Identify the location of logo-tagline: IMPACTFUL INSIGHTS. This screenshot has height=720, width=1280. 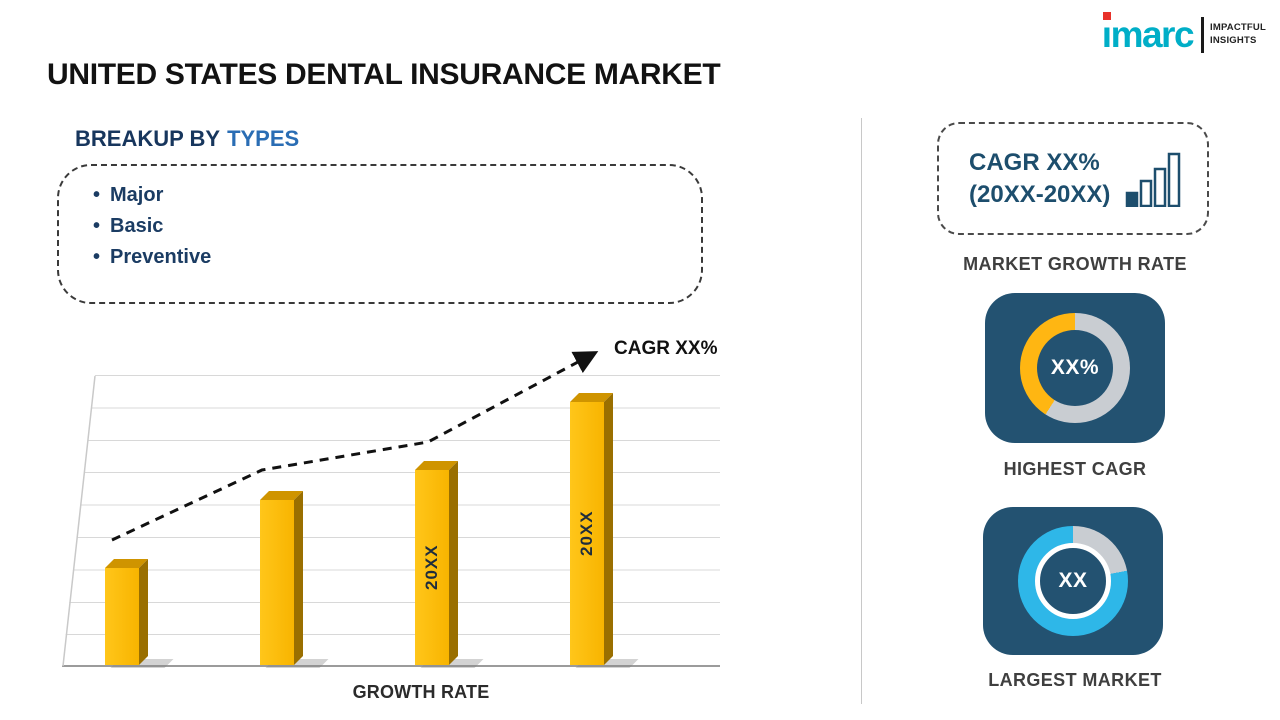
(1233, 34).